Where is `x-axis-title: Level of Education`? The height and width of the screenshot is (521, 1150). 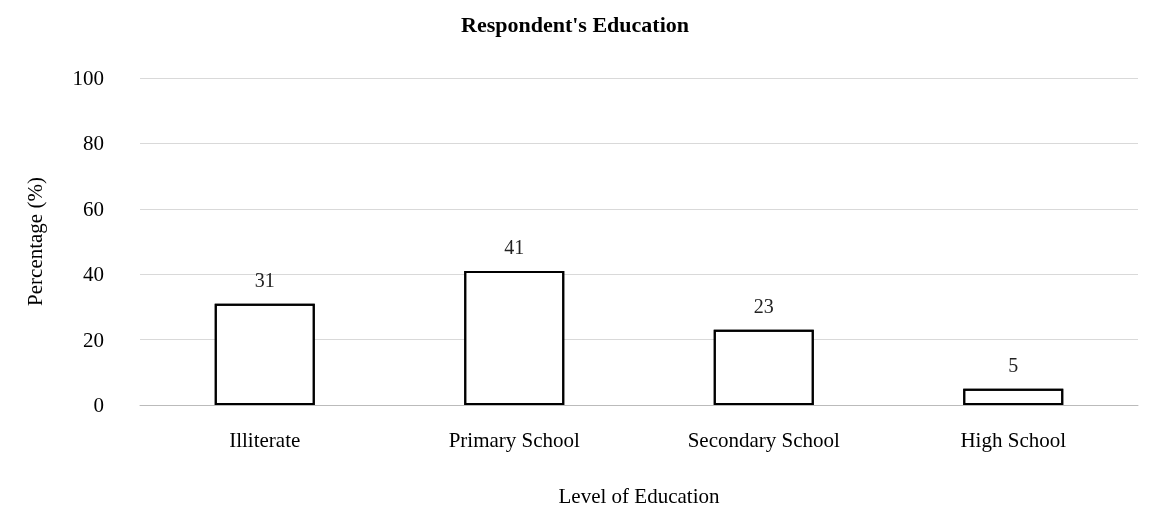
x-axis-title: Level of Education is located at coordinates (639, 495).